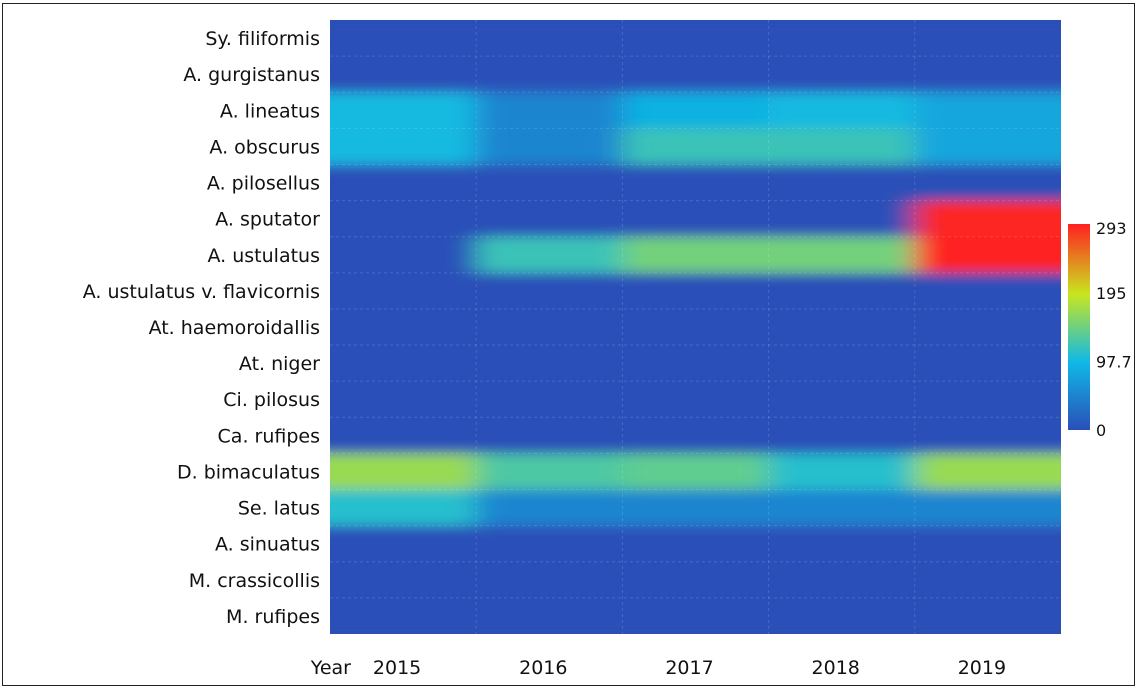  Describe the element at coordinates (248, 472) in the screenshot. I see `y-tick-label: D. bimaculatus` at that location.